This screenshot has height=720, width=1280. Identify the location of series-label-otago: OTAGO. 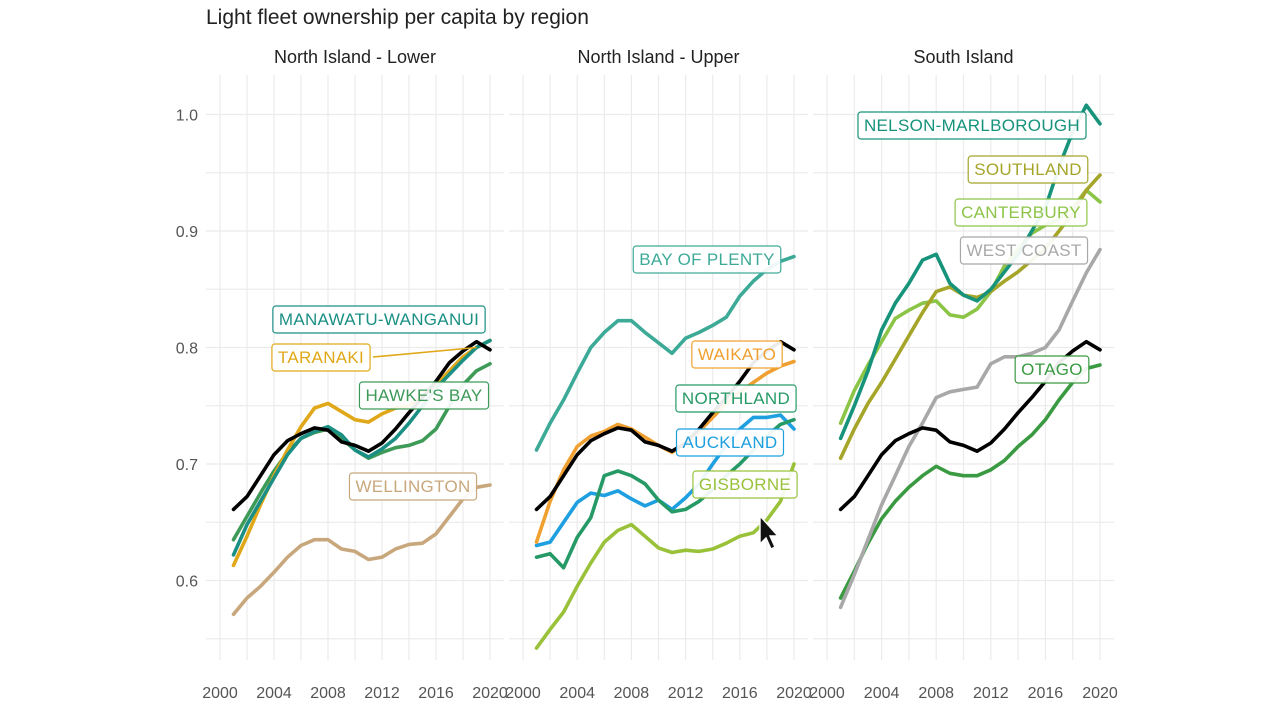
(1052, 369).